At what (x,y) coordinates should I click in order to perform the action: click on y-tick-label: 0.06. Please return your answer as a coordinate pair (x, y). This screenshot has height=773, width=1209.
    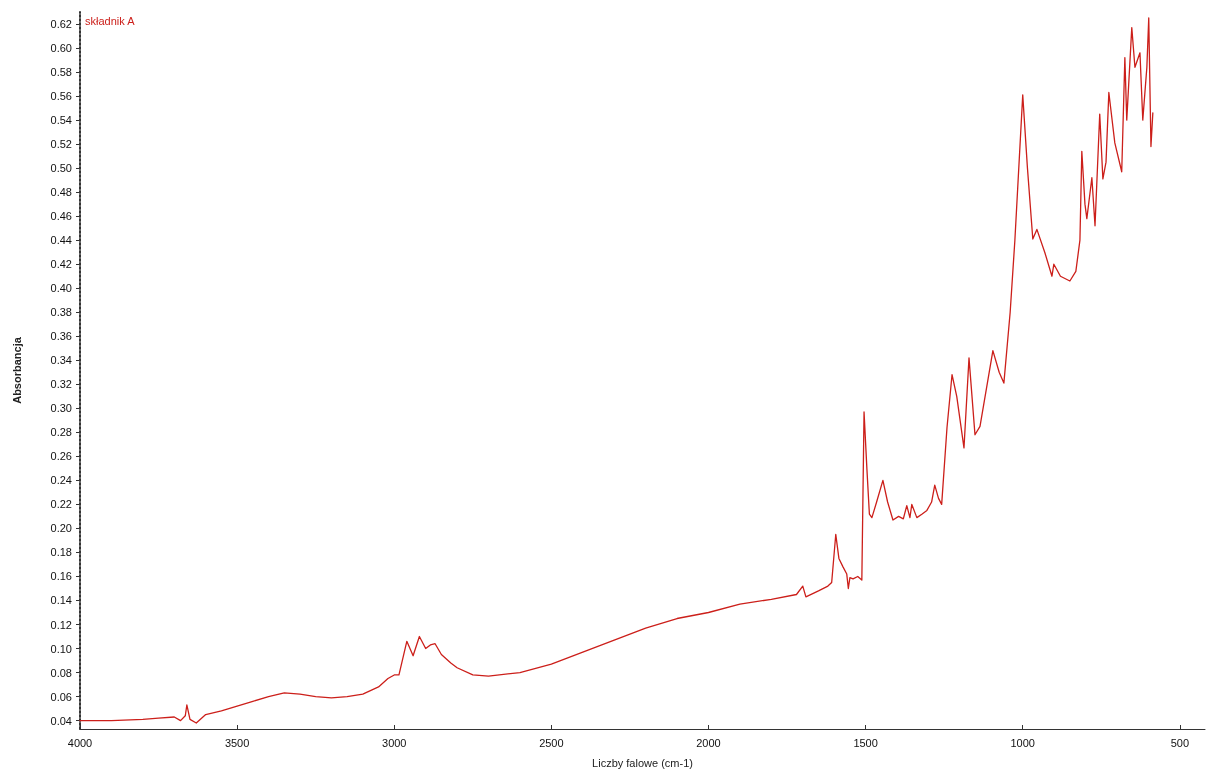
    Looking at the image, I should click on (61, 696).